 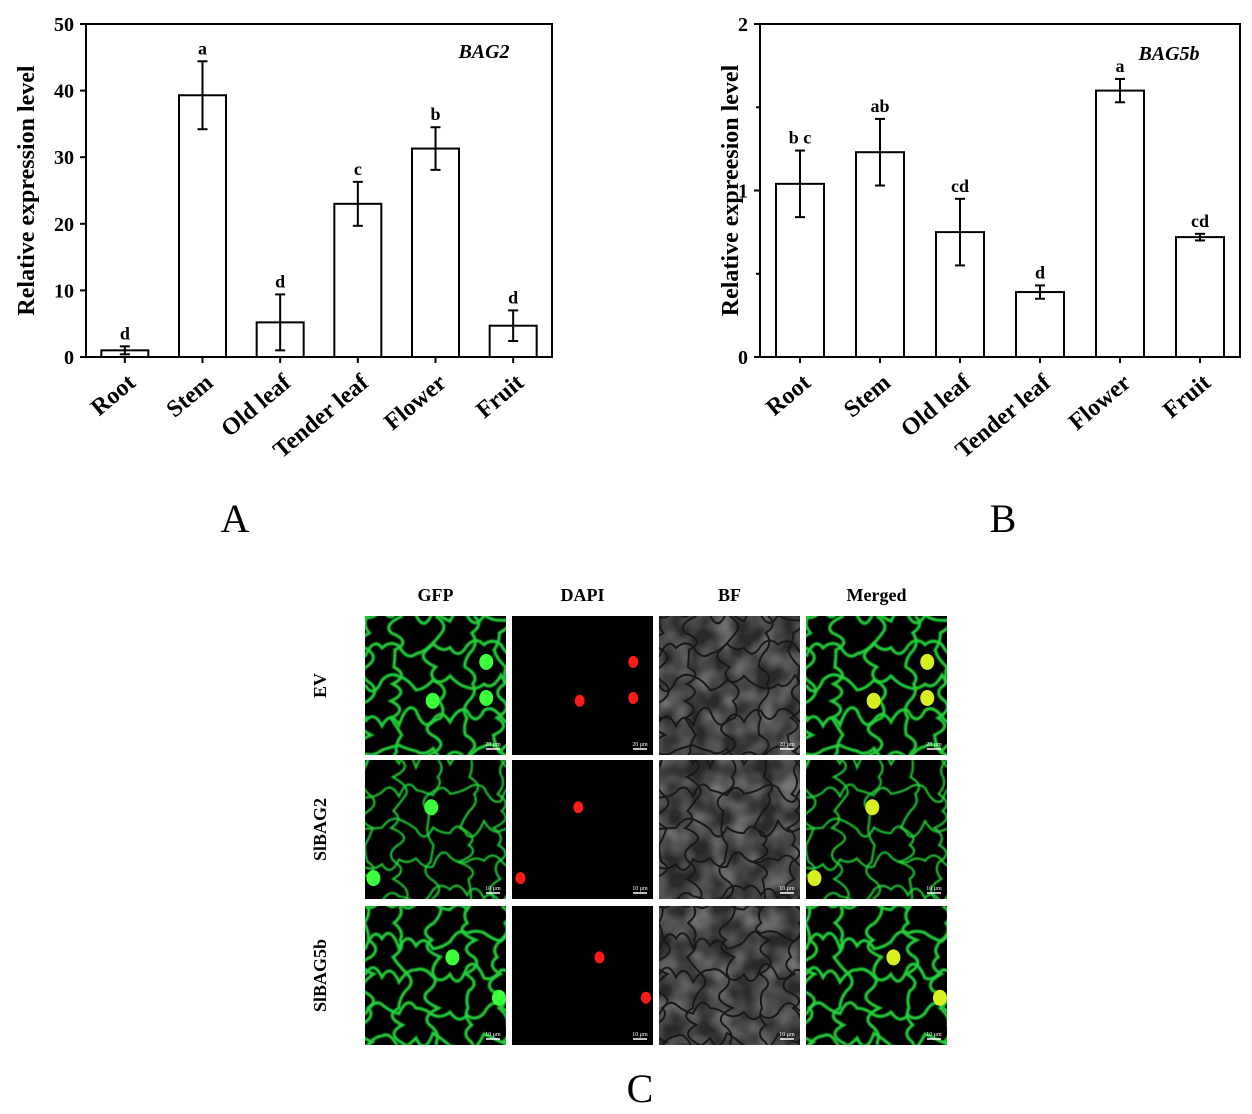 I want to click on column-header: BF, so click(x=729, y=595).